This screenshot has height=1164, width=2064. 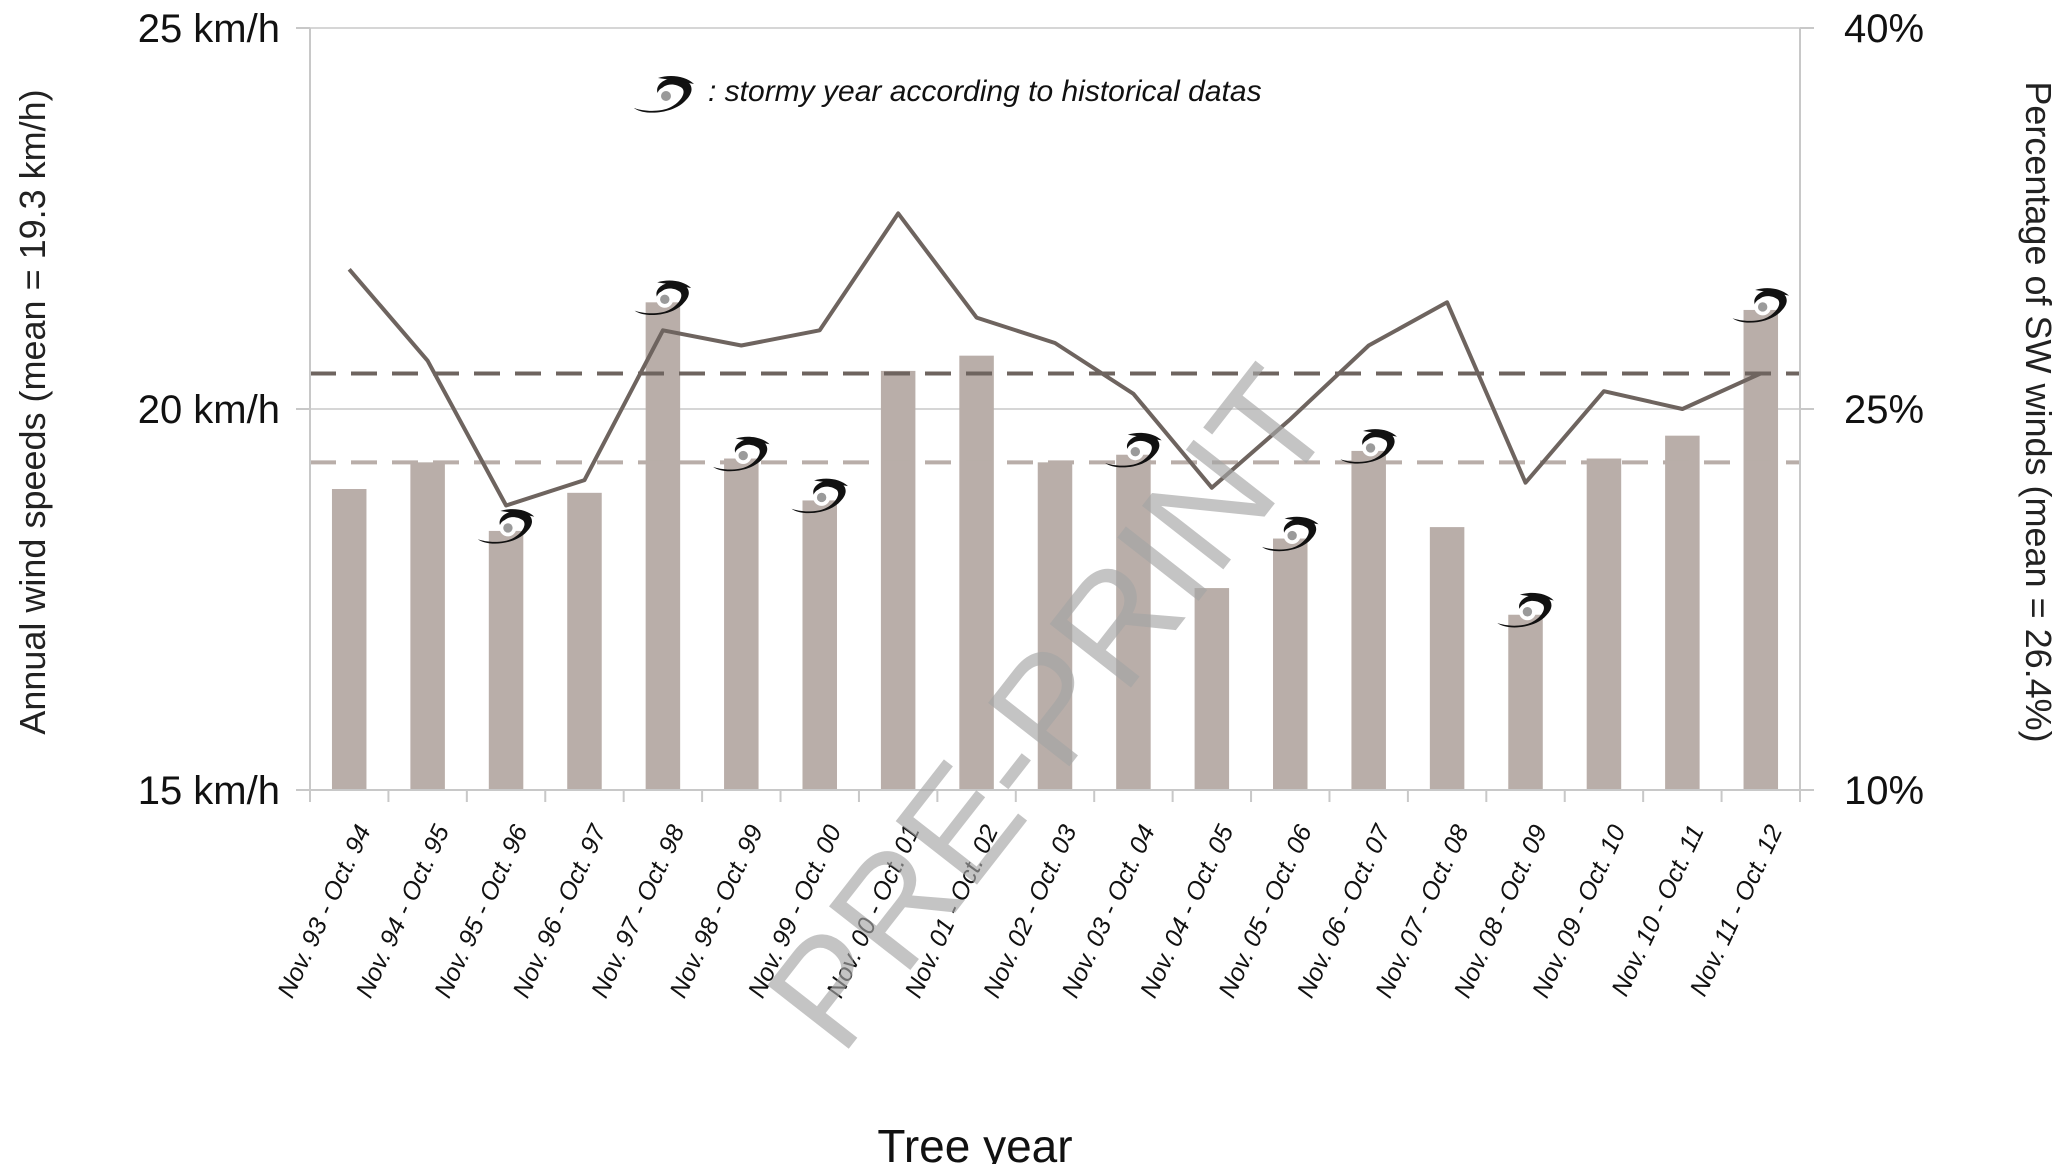 I want to click on left-tick-label: 20 km/h, so click(x=209, y=410).